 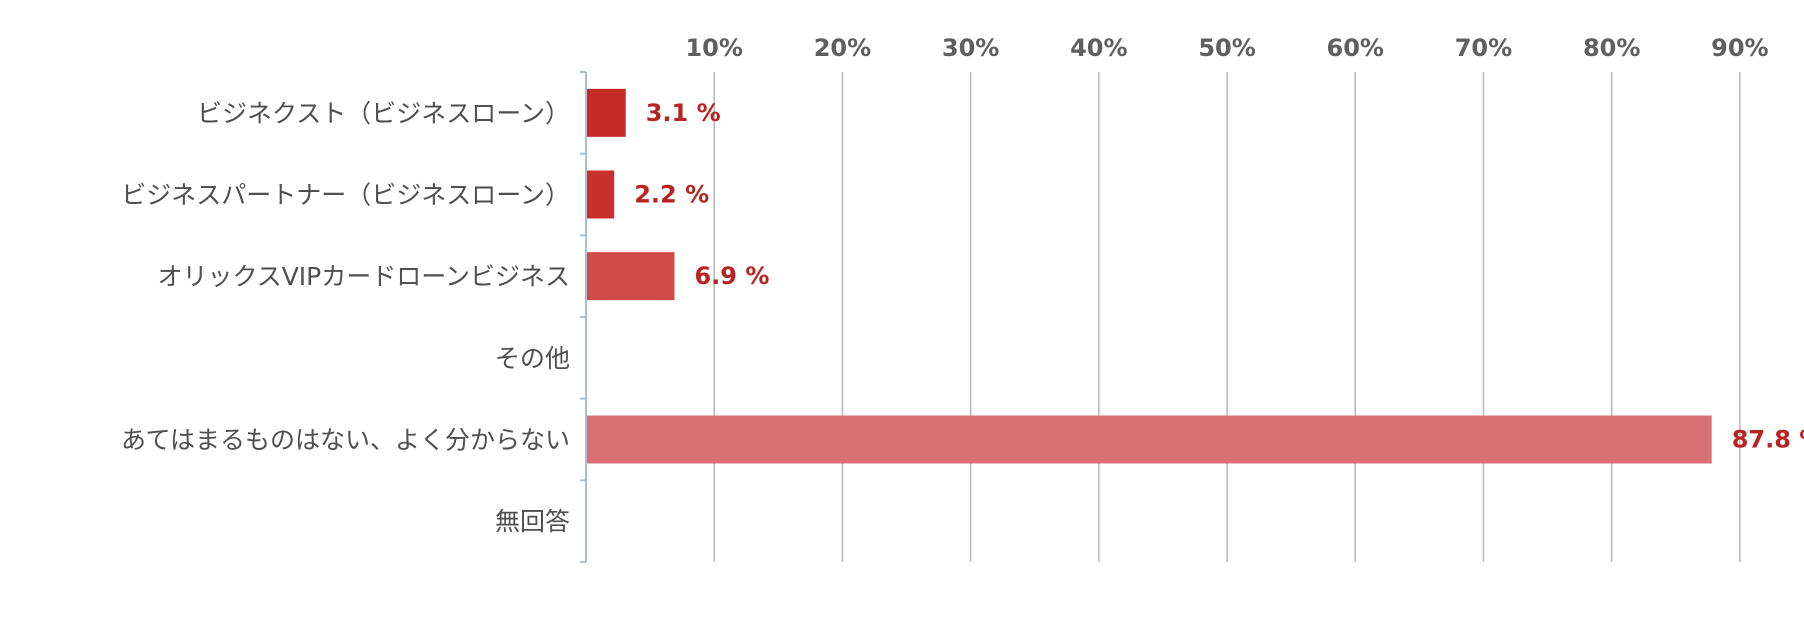 I want to click on x-tick-label: 30%, so click(x=970, y=48).